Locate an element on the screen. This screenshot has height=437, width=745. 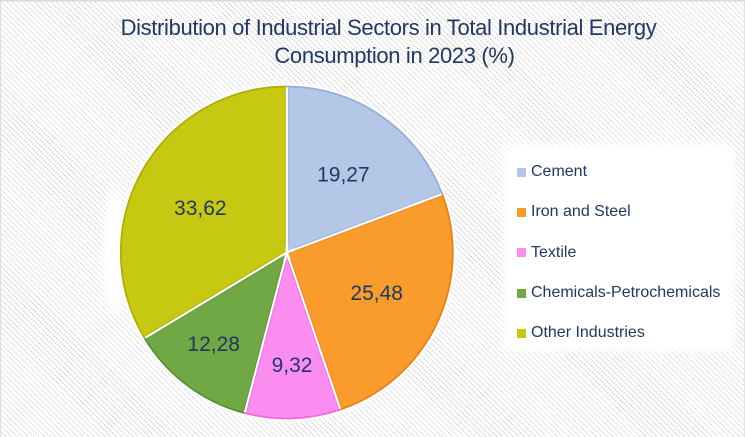
svg-text: 9,32 is located at coordinates (292, 365).